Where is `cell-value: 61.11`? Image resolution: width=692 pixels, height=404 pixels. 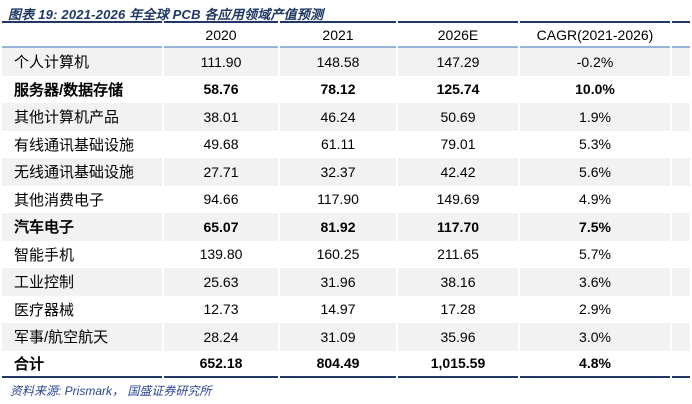 cell-value: 61.11 is located at coordinates (338, 144).